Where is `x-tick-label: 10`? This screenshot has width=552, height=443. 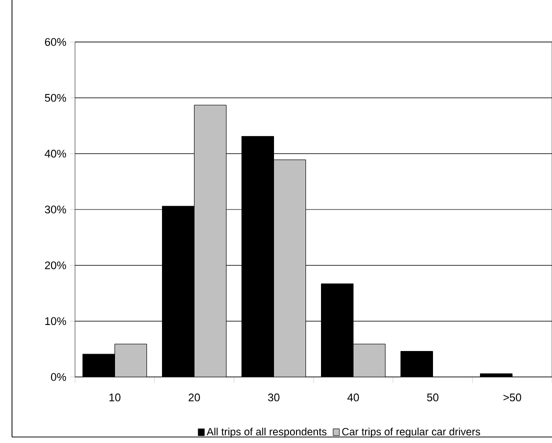
x-tick-label: 10 is located at coordinates (114, 398).